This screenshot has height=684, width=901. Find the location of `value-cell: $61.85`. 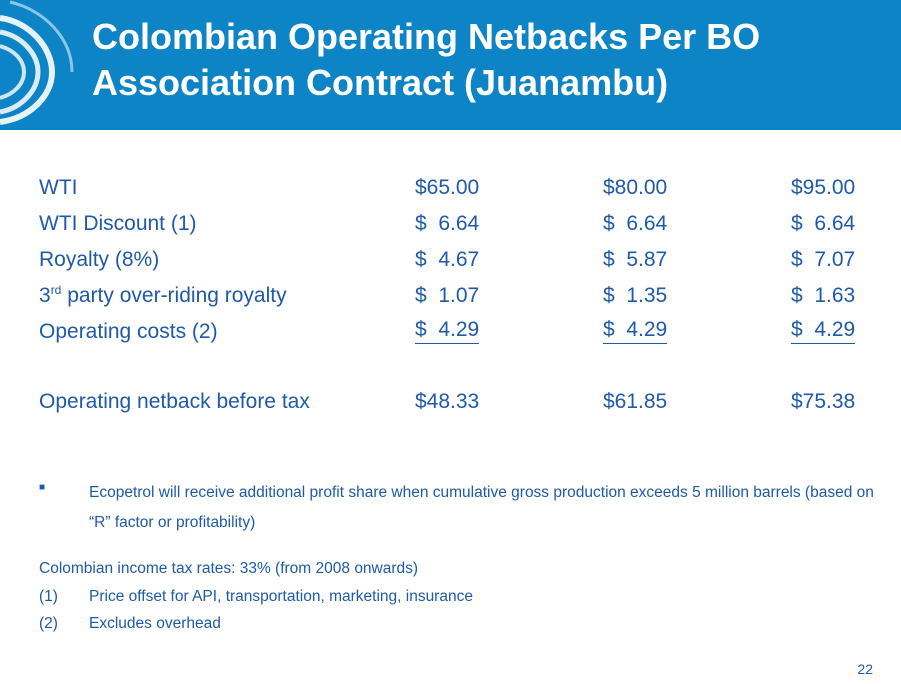

value-cell: $61.85 is located at coordinates (635, 401).